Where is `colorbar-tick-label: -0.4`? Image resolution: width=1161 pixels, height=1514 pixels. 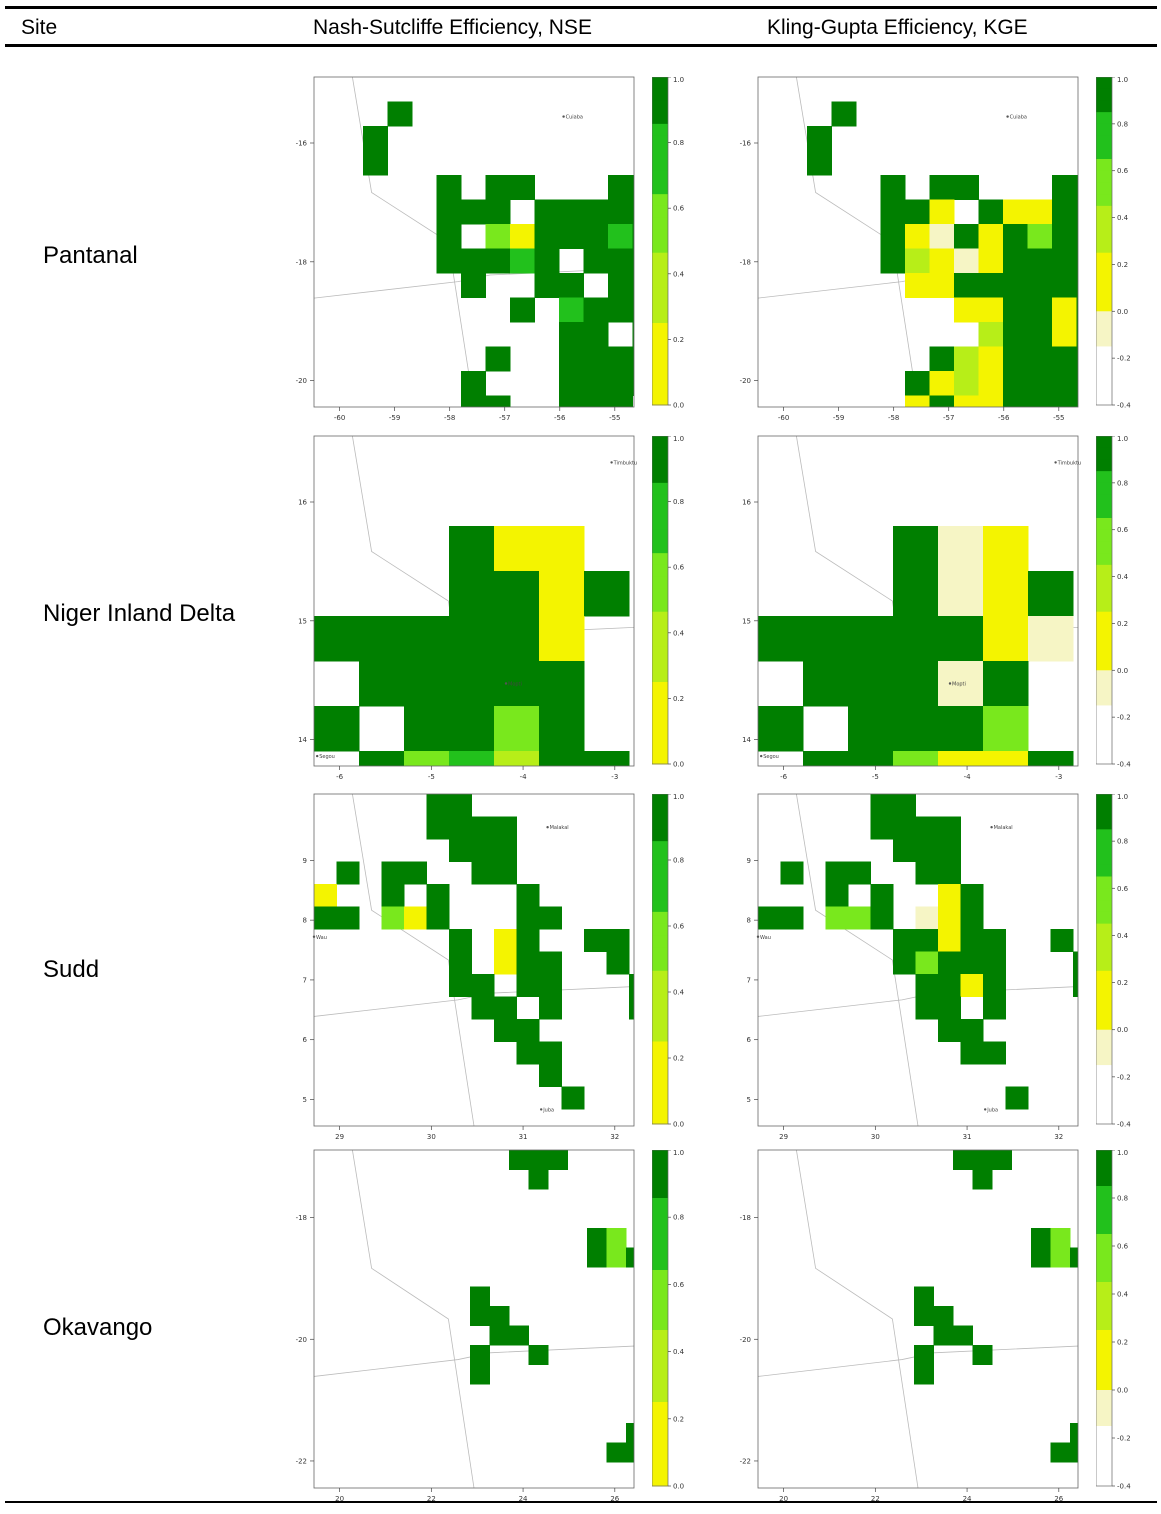 colorbar-tick-label: -0.4 is located at coordinates (1124, 406).